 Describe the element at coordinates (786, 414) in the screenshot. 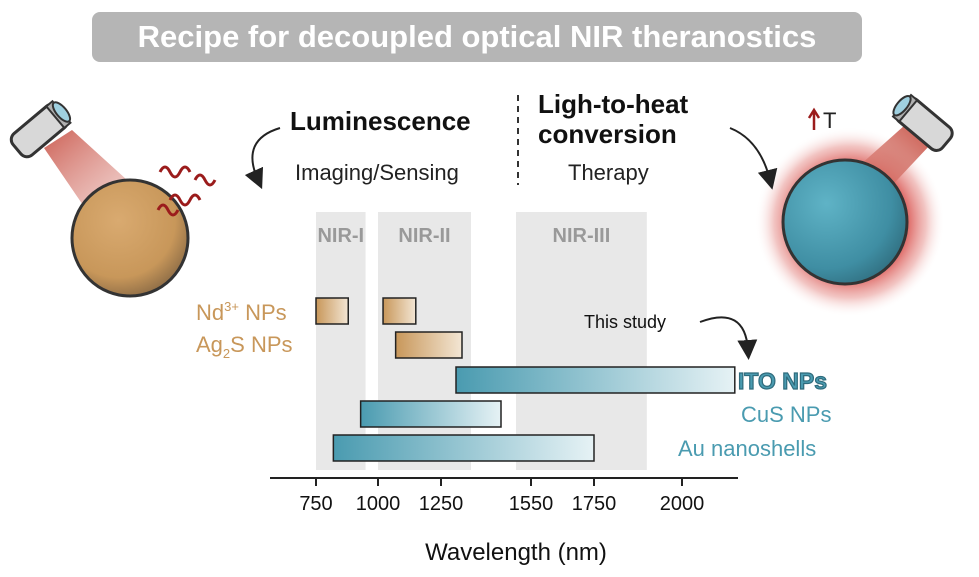

I see `cus-nps-label: CuS NPs` at that location.